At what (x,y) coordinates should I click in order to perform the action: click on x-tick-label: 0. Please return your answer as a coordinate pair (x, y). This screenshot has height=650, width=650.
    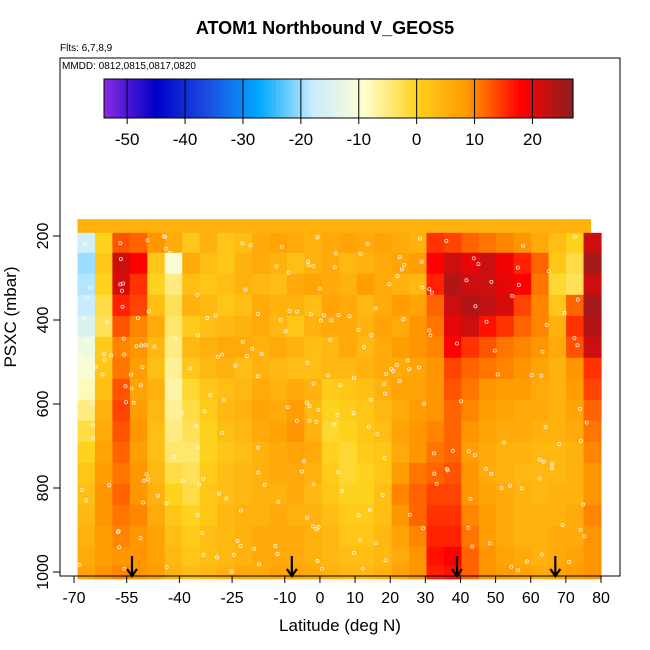
    Looking at the image, I should click on (319, 598).